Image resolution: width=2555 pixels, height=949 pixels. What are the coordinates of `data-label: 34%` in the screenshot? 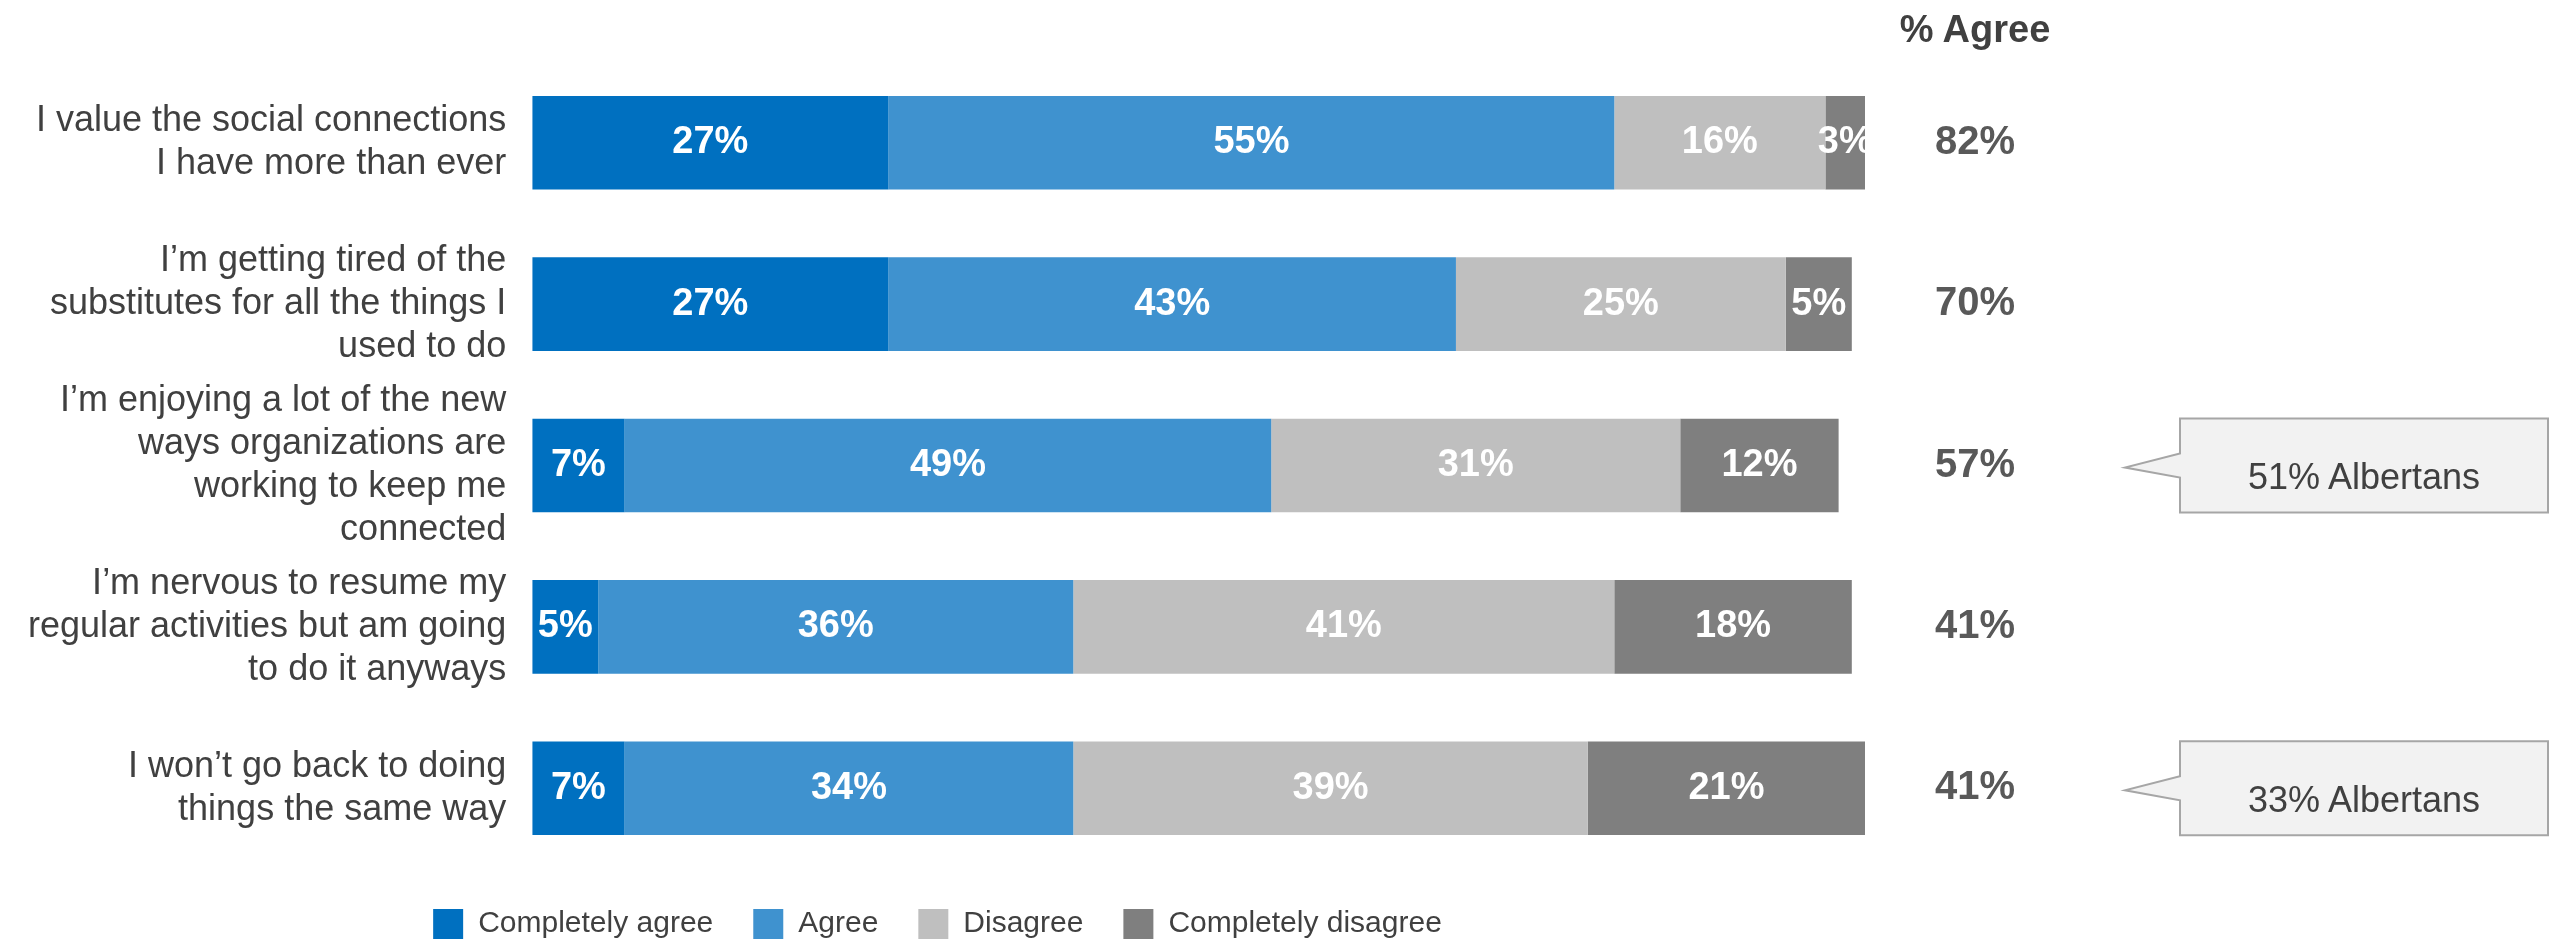 It's located at (848, 785).